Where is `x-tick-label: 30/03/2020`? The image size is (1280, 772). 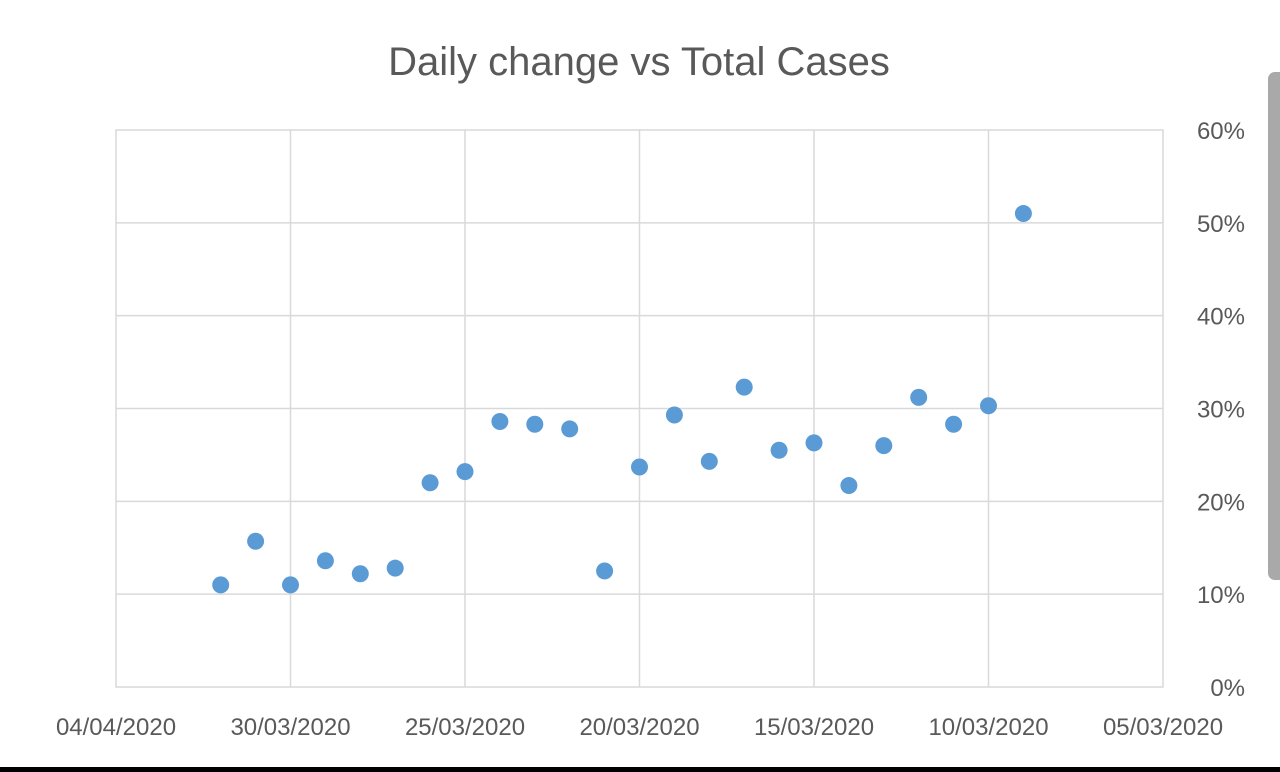
x-tick-label: 30/03/2020 is located at coordinates (290, 727).